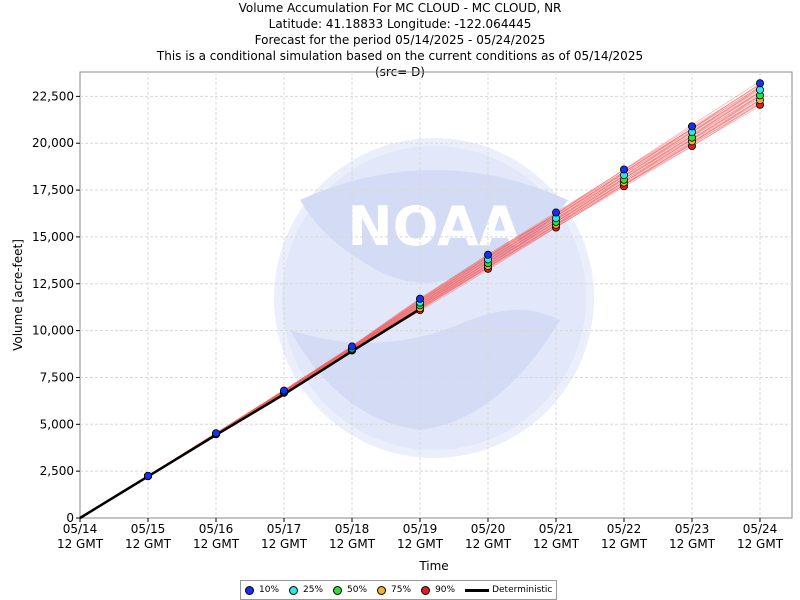 Image resolution: width=800 pixels, height=600 pixels. I want to click on x-tick-label-date: 05/19, so click(420, 529).